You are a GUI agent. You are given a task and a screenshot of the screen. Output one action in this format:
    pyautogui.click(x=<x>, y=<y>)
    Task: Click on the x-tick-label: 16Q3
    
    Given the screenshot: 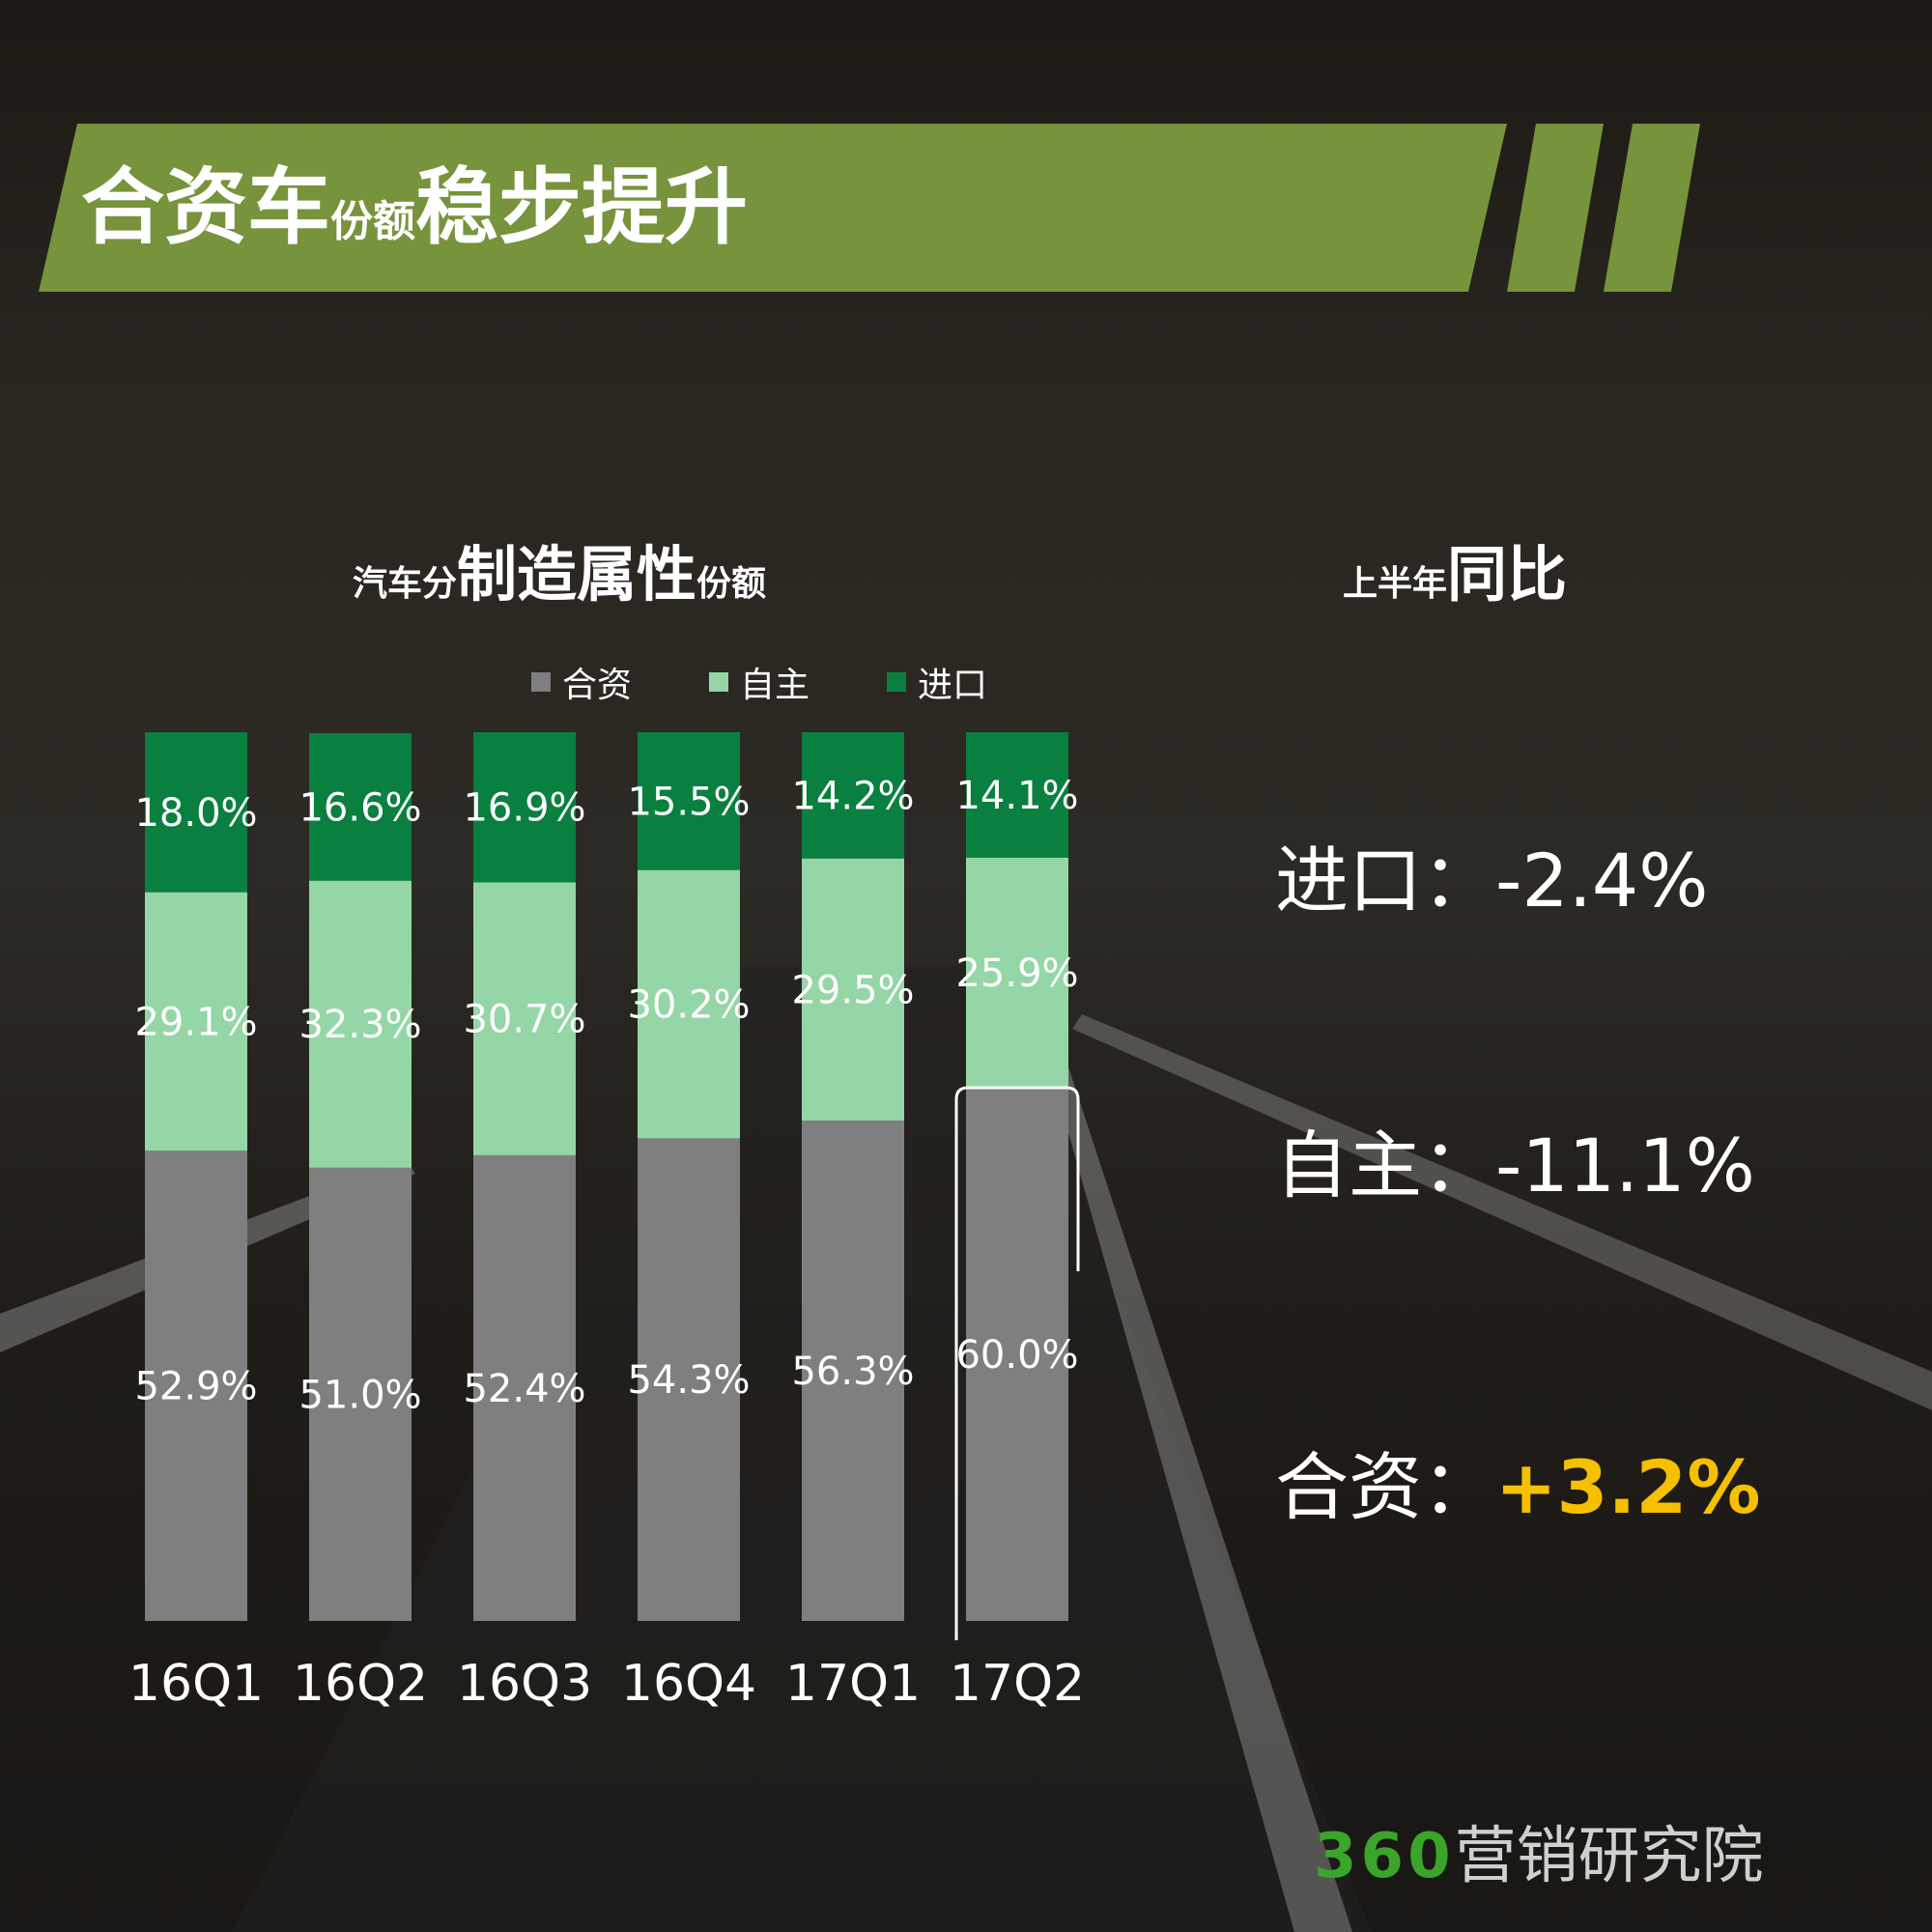 What is the action you would take?
    pyautogui.click(x=524, y=1684)
    